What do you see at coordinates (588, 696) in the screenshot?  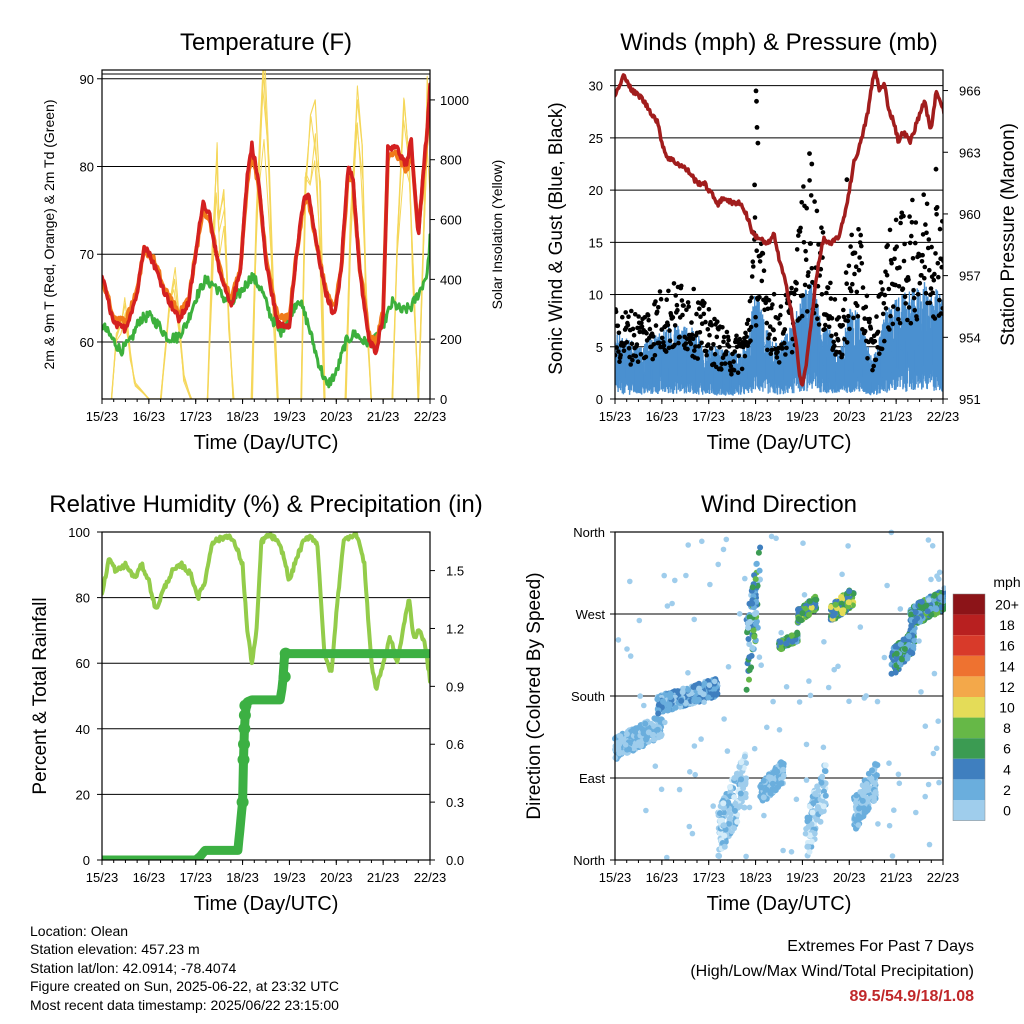 I see `y-tick-label: South` at bounding box center [588, 696].